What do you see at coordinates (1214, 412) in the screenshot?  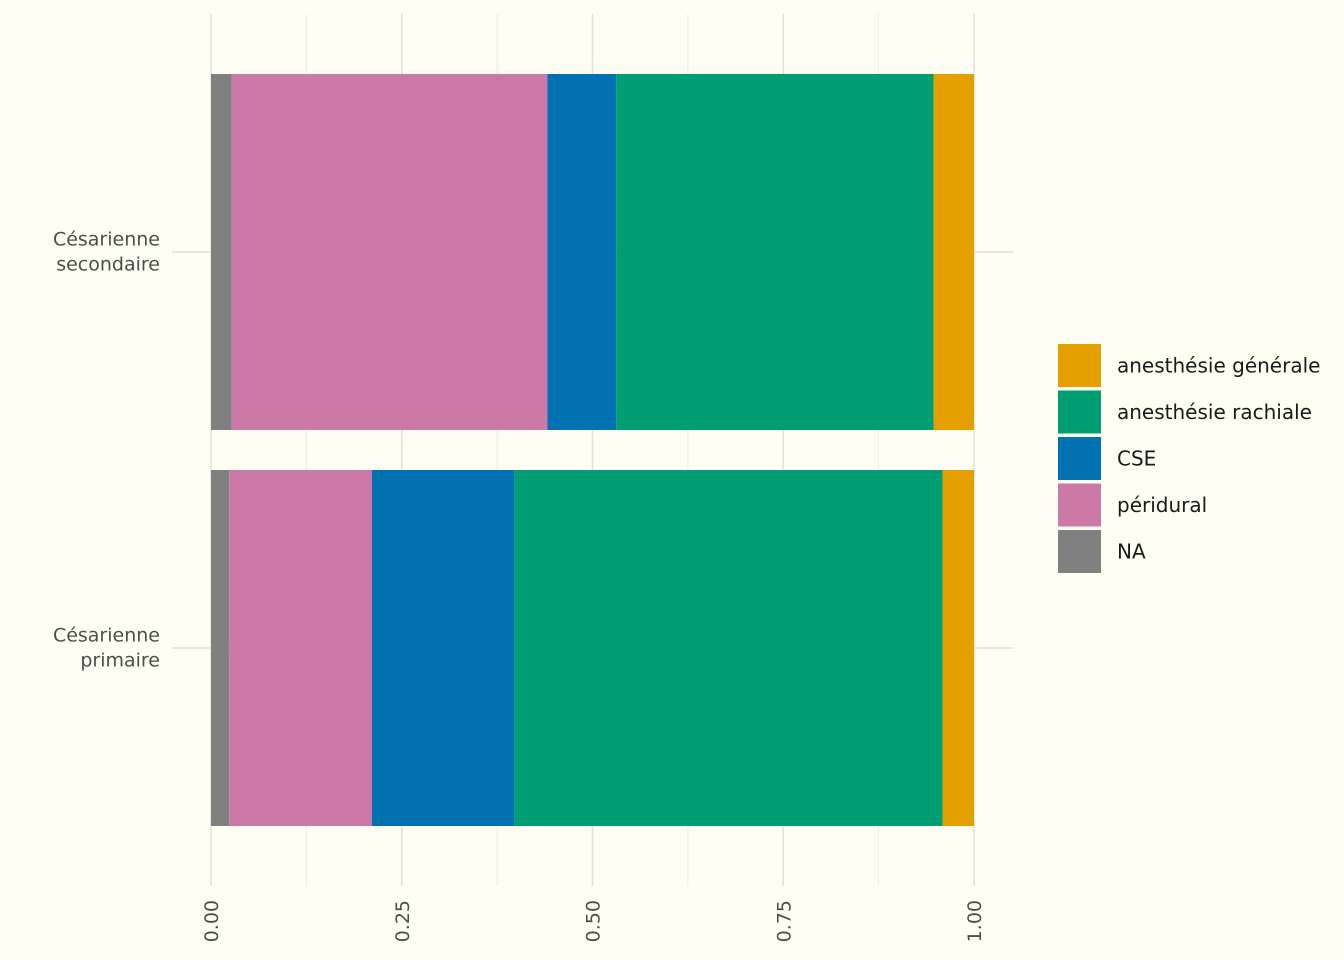 I see `legend-label: anesthésie rachiale` at bounding box center [1214, 412].